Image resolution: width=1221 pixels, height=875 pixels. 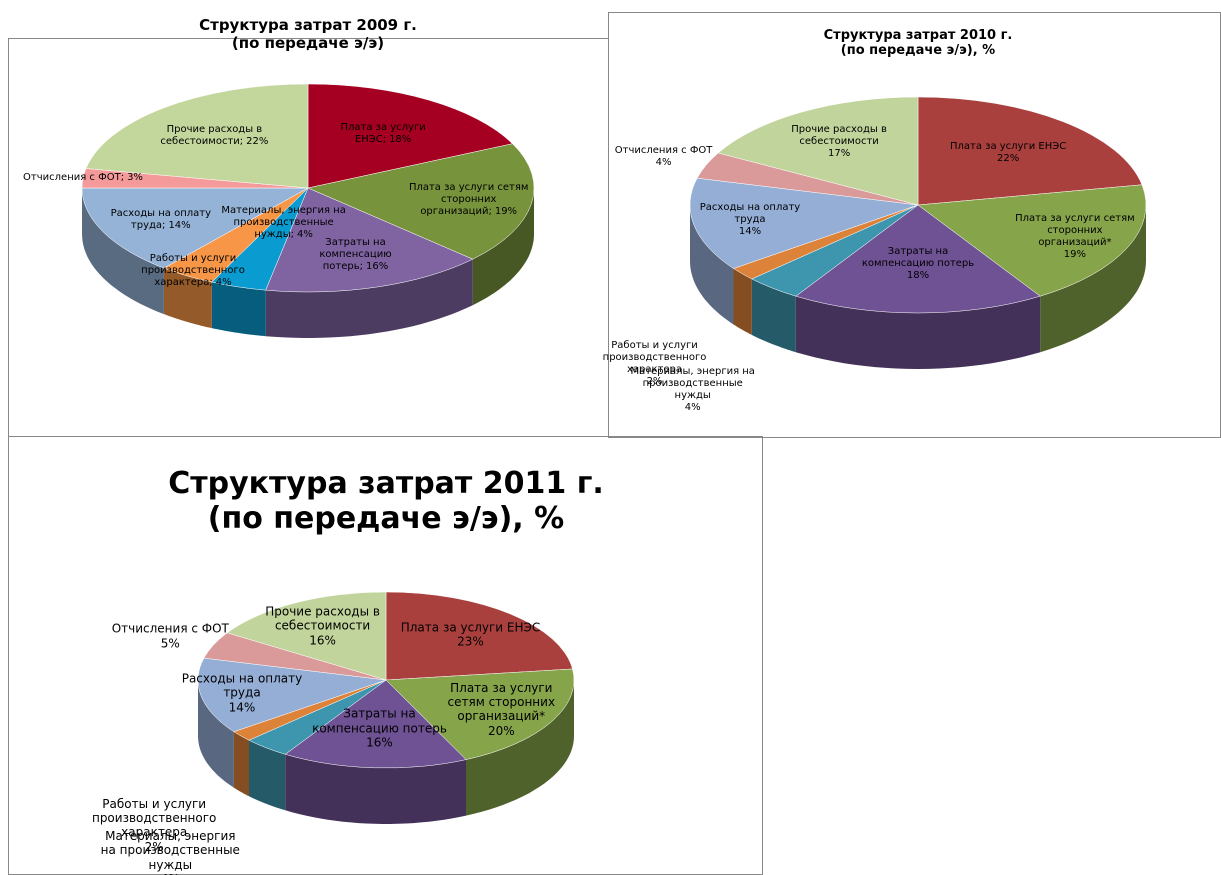 I want to click on data-label: Расходы на оплату труда; 14%, so click(x=161, y=220).